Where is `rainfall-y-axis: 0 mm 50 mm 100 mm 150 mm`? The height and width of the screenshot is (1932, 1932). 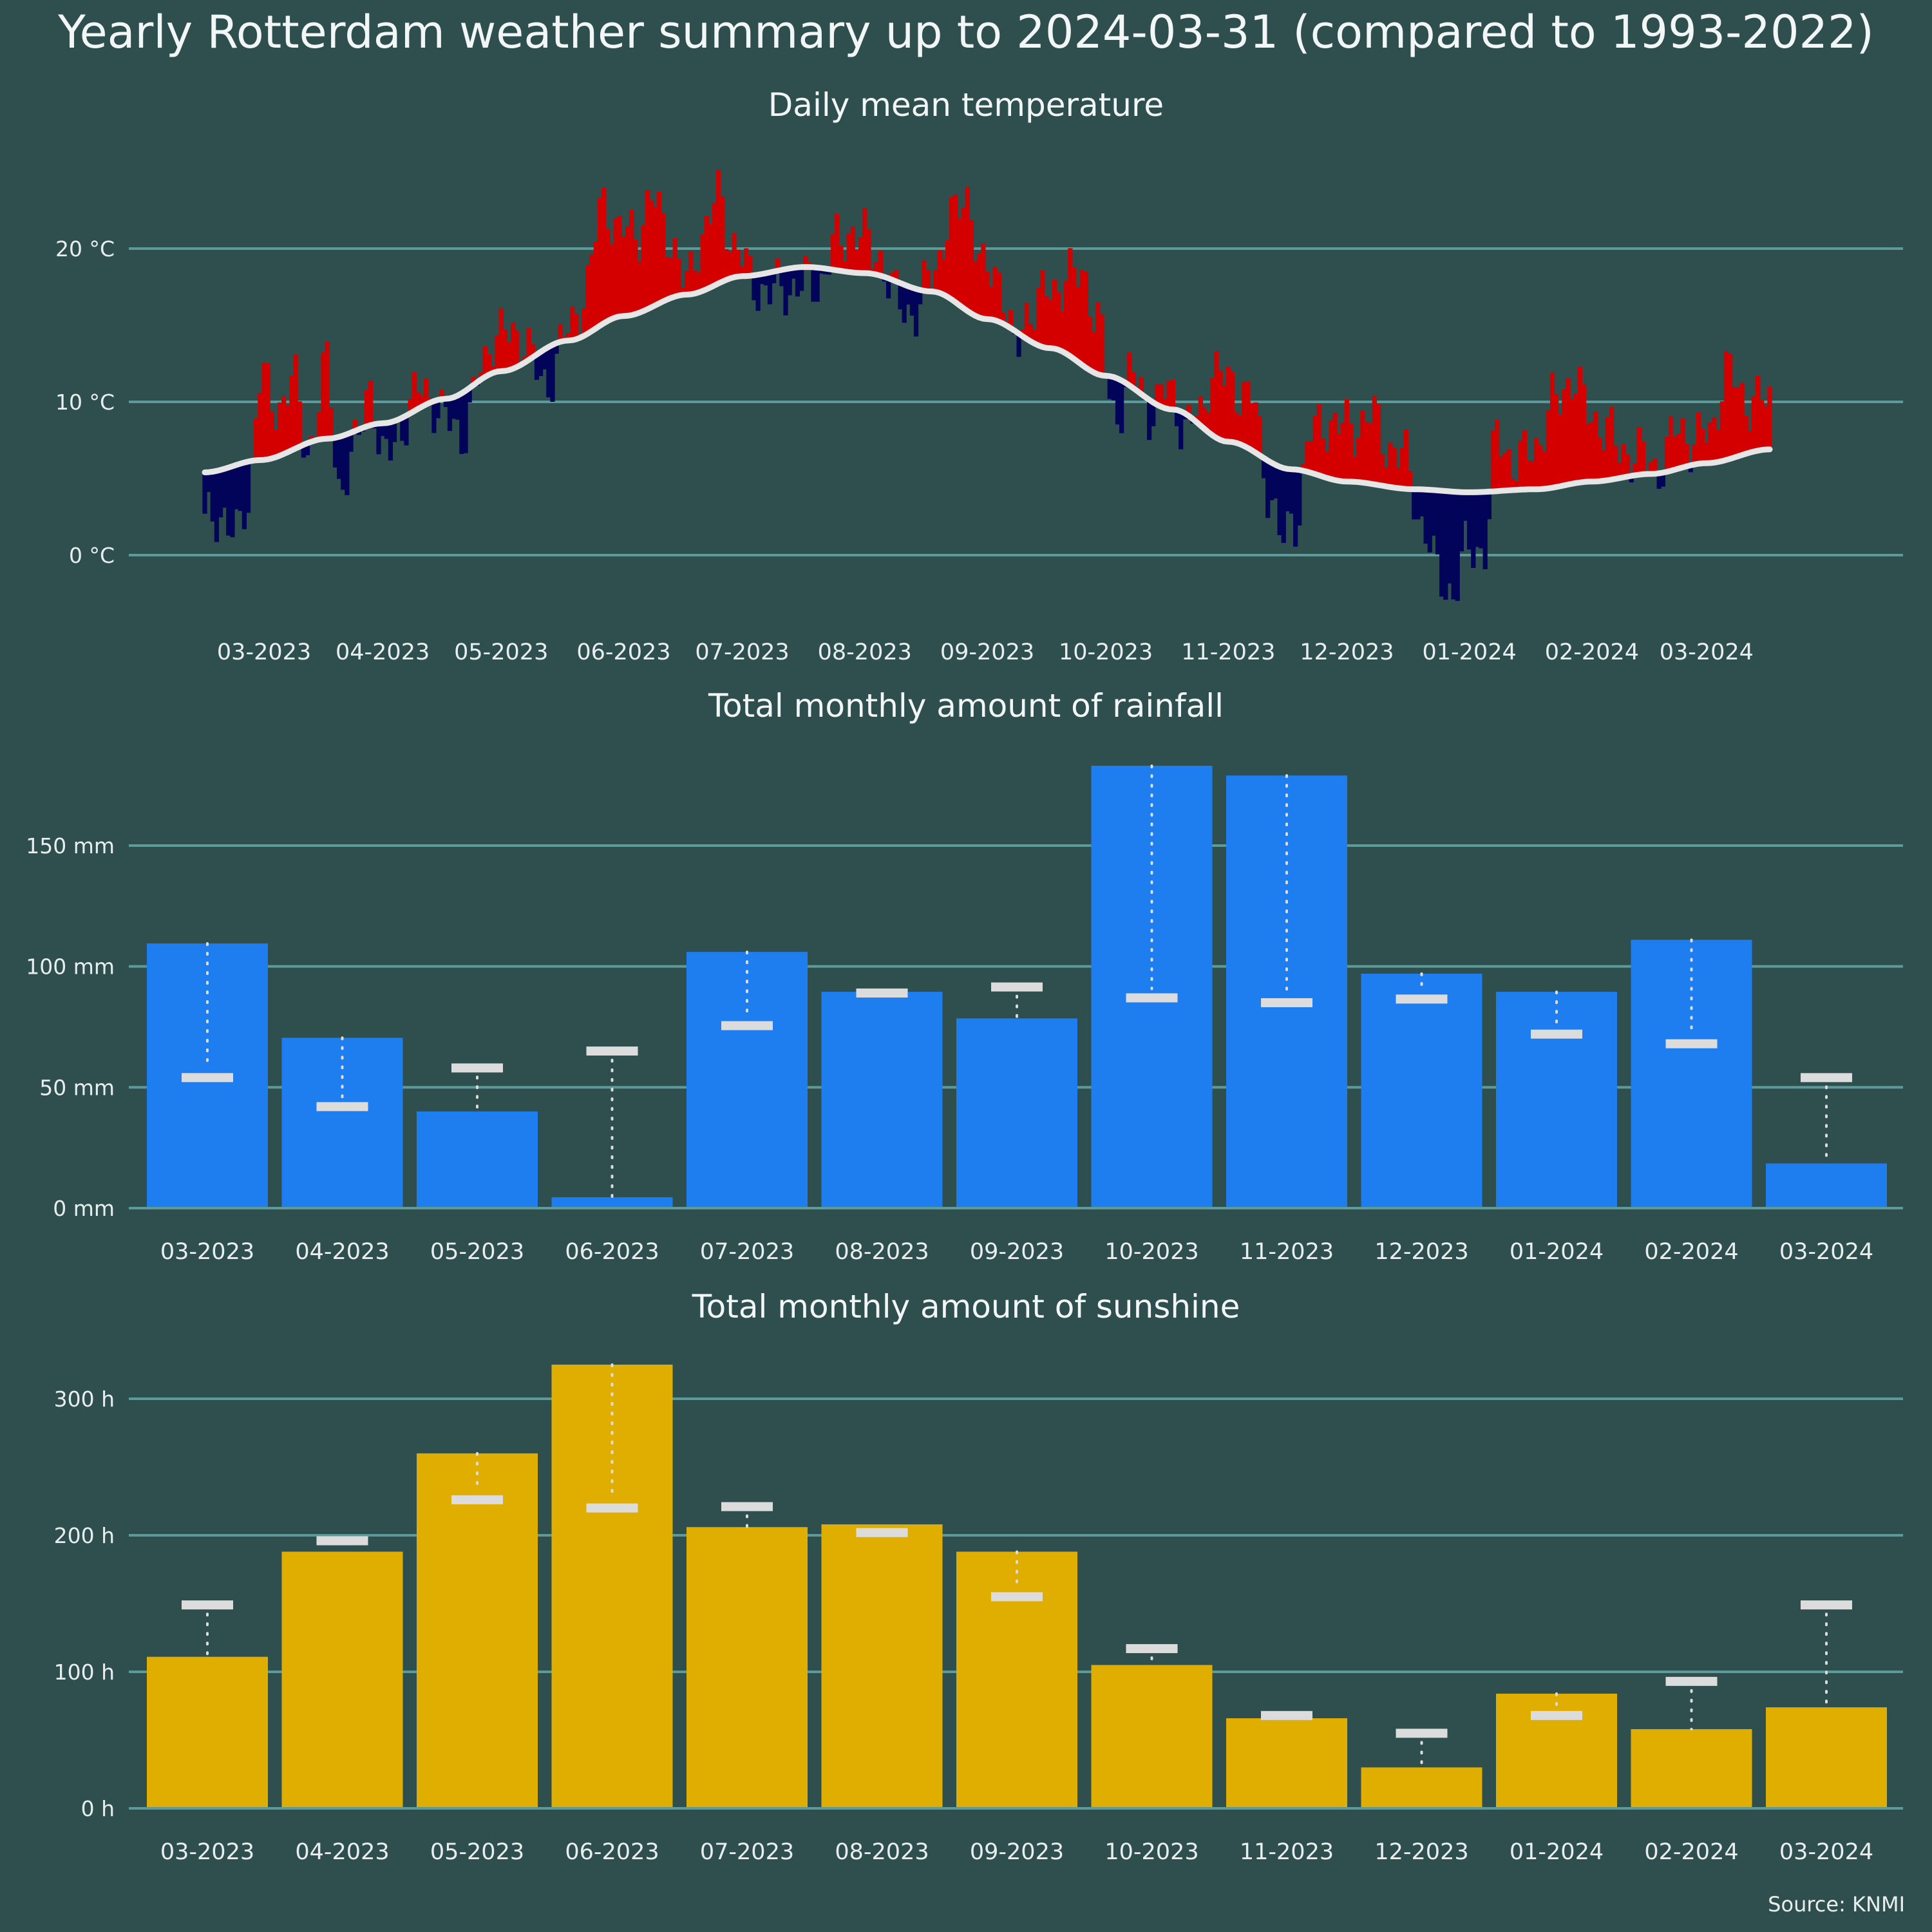 rainfall-y-axis: 0 mm 50 mm 100 mm 150 mm is located at coordinates (70, 1027).